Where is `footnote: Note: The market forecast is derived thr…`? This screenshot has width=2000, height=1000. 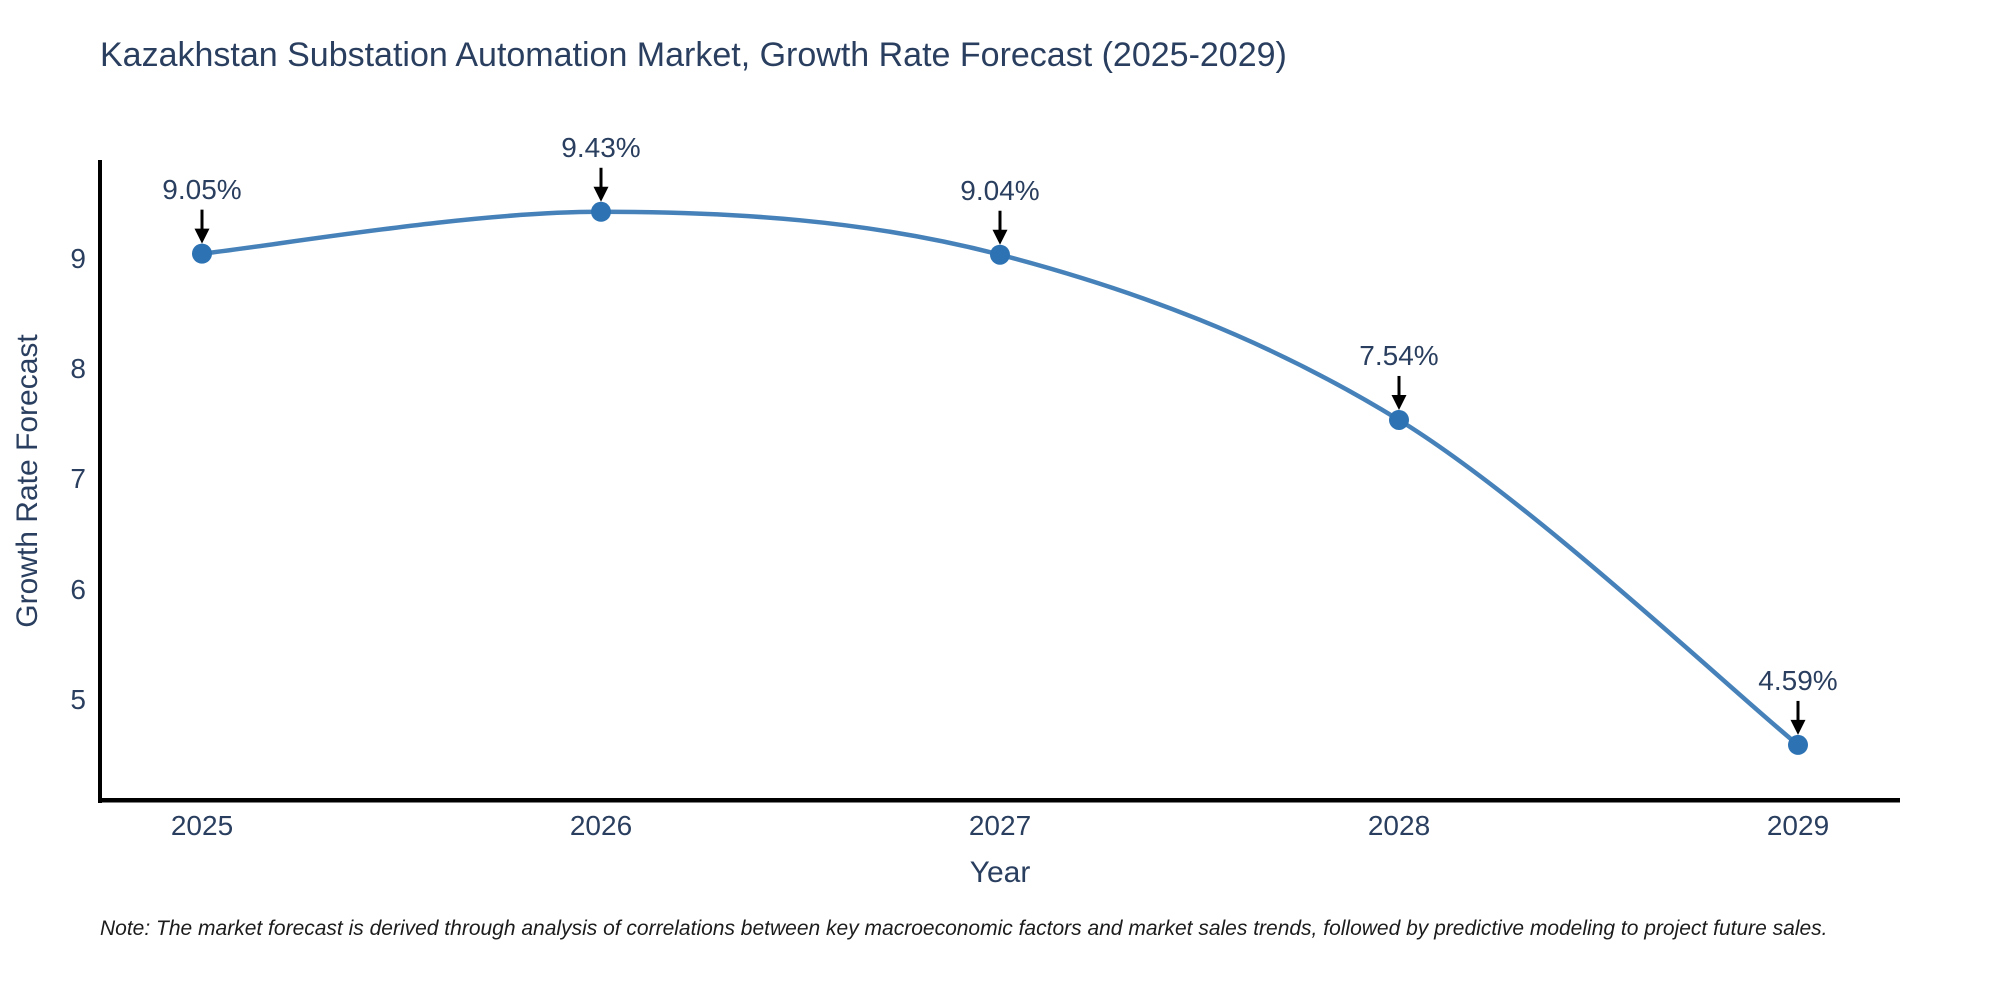
footnote: Note: The market forecast is derived thr… is located at coordinates (964, 928).